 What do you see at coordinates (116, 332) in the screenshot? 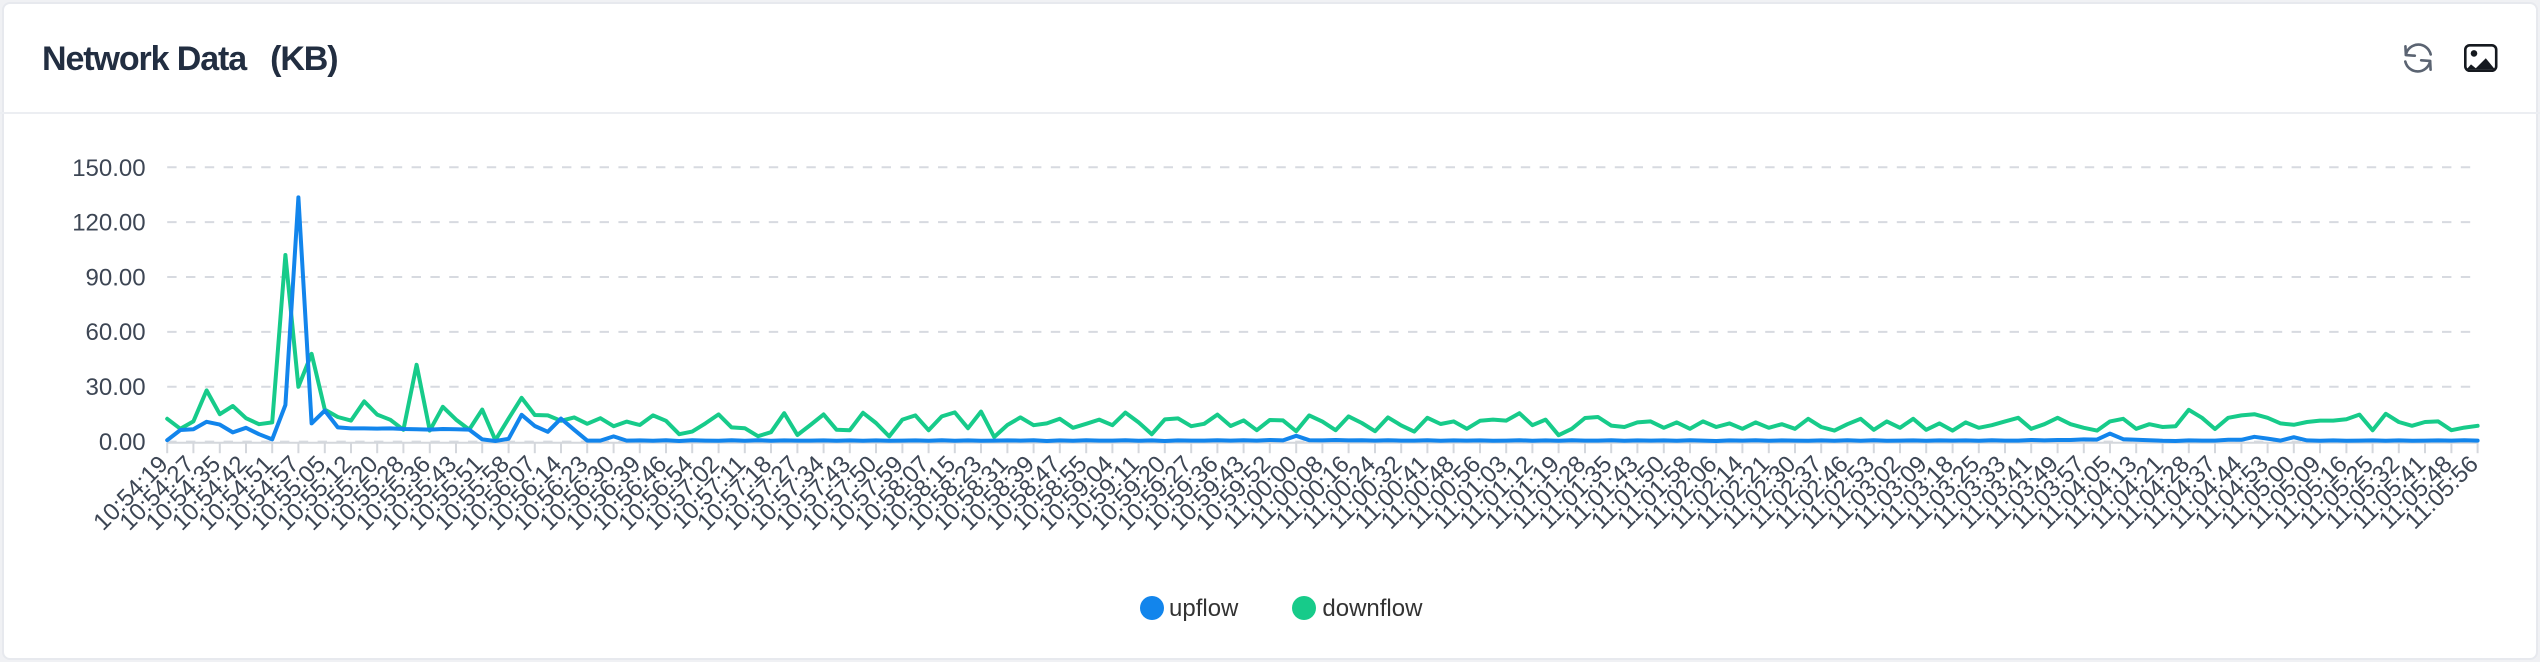
I see `svg-text: 60.00` at bounding box center [116, 332].